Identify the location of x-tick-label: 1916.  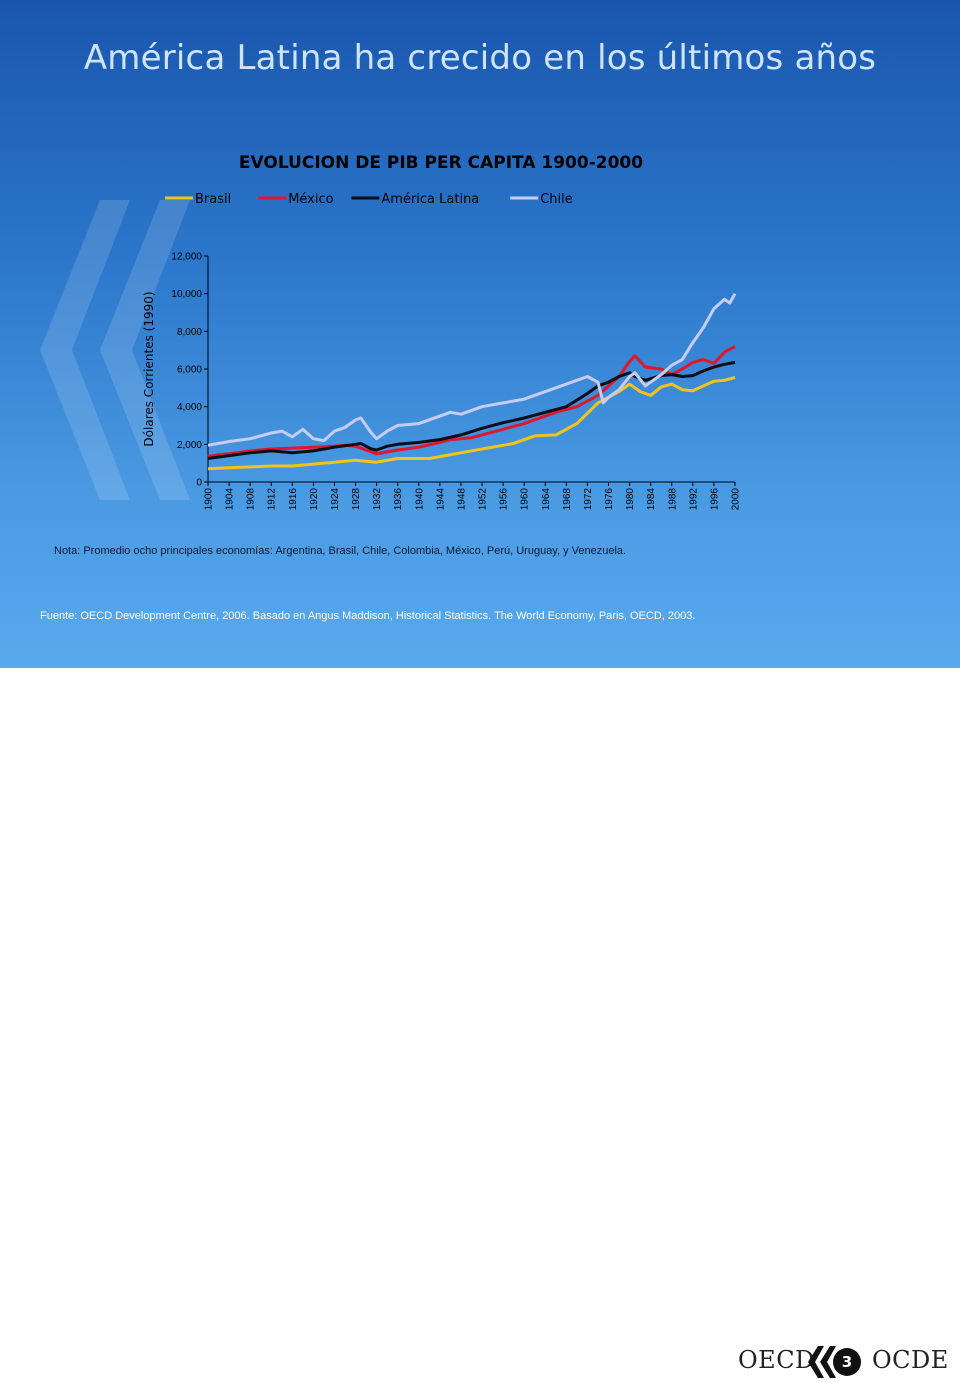
(293, 499).